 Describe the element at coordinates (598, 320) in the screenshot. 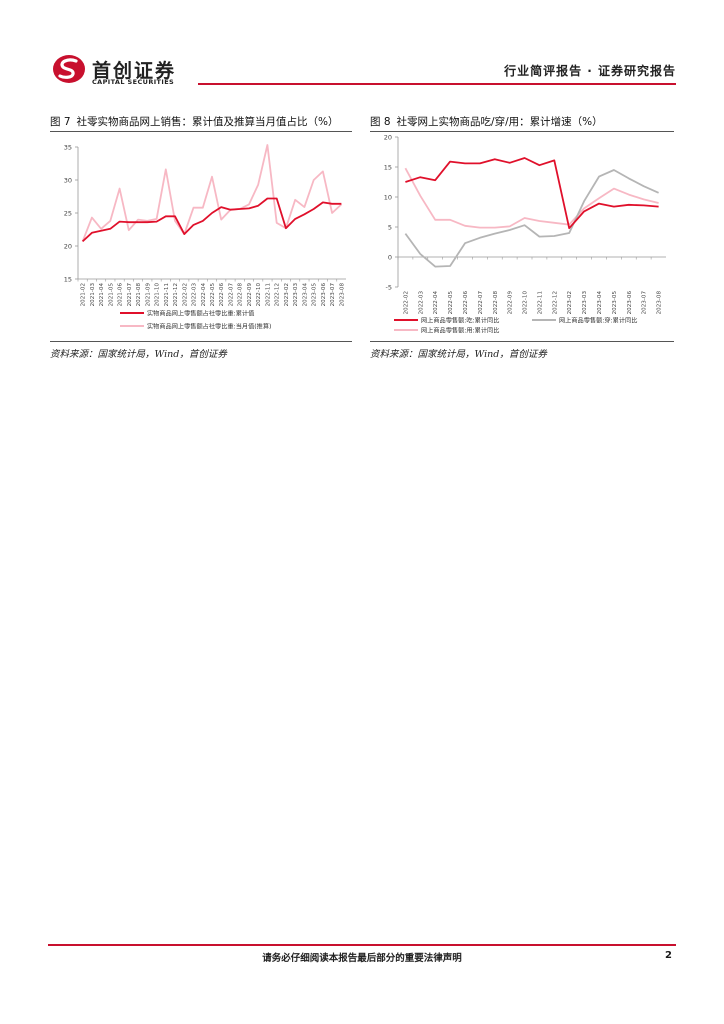

I see `fig8-legend-label-2: 网上商品零售额:穿:累计同比` at that location.